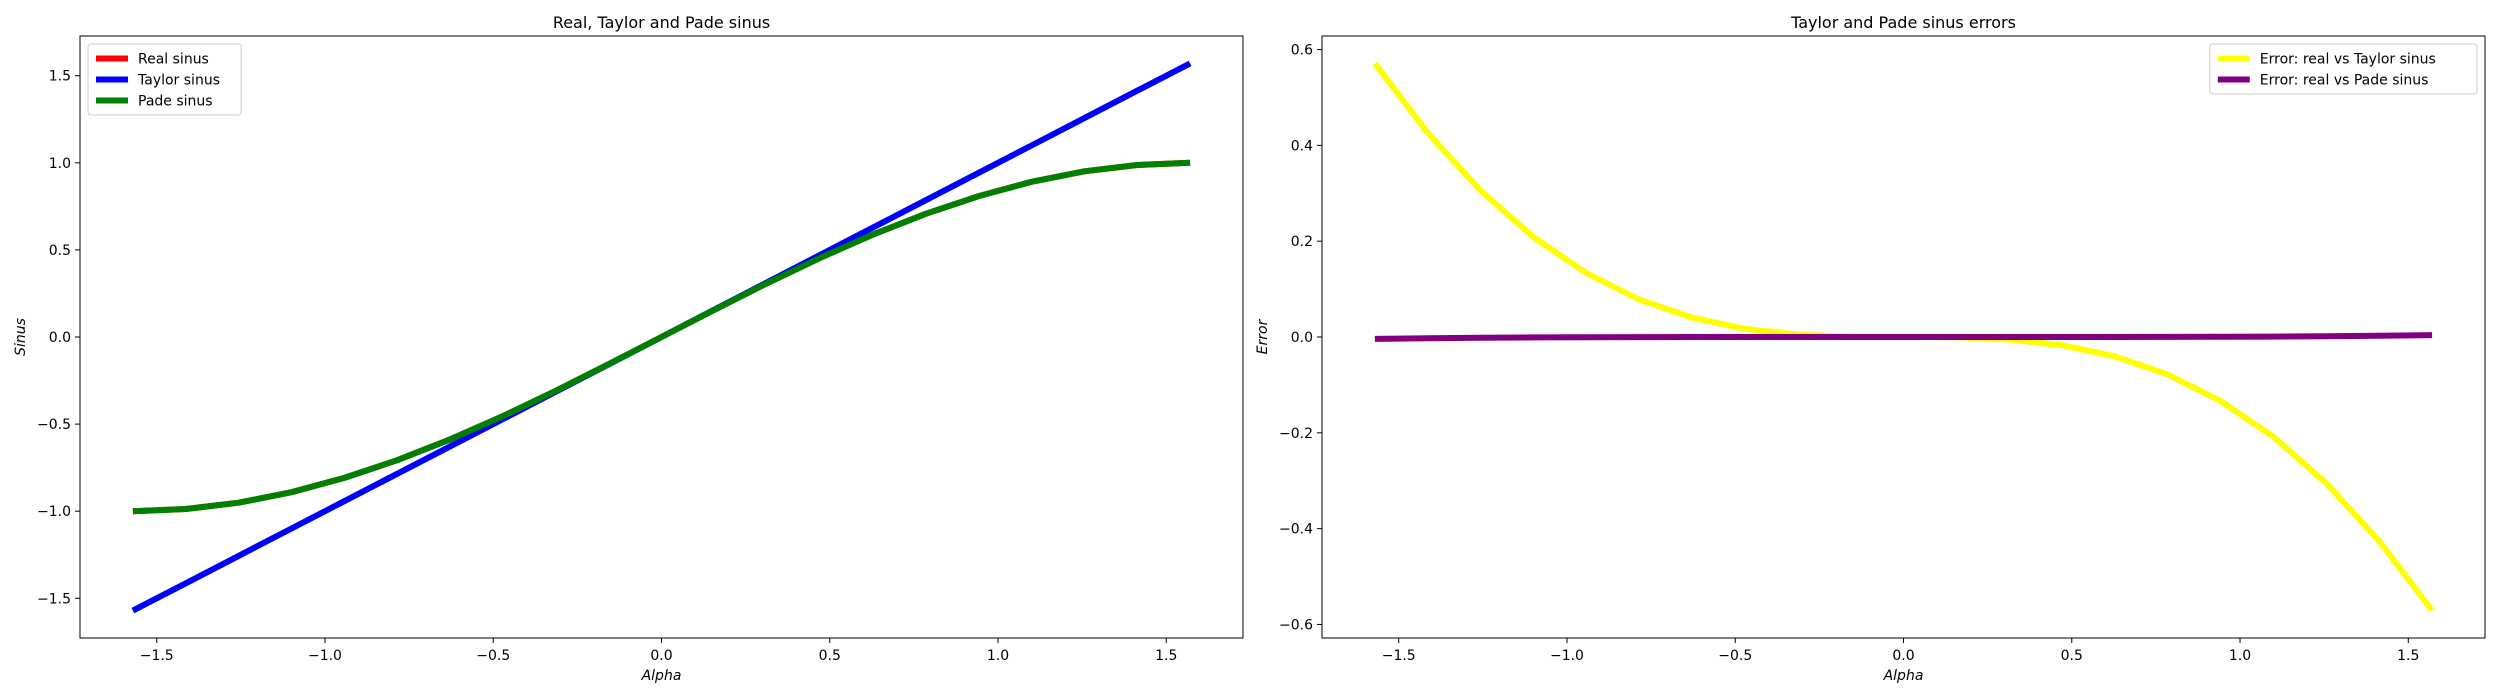  I want to click on legend: Real sinus Taylor sinus Pade sinus, so click(164, 79).